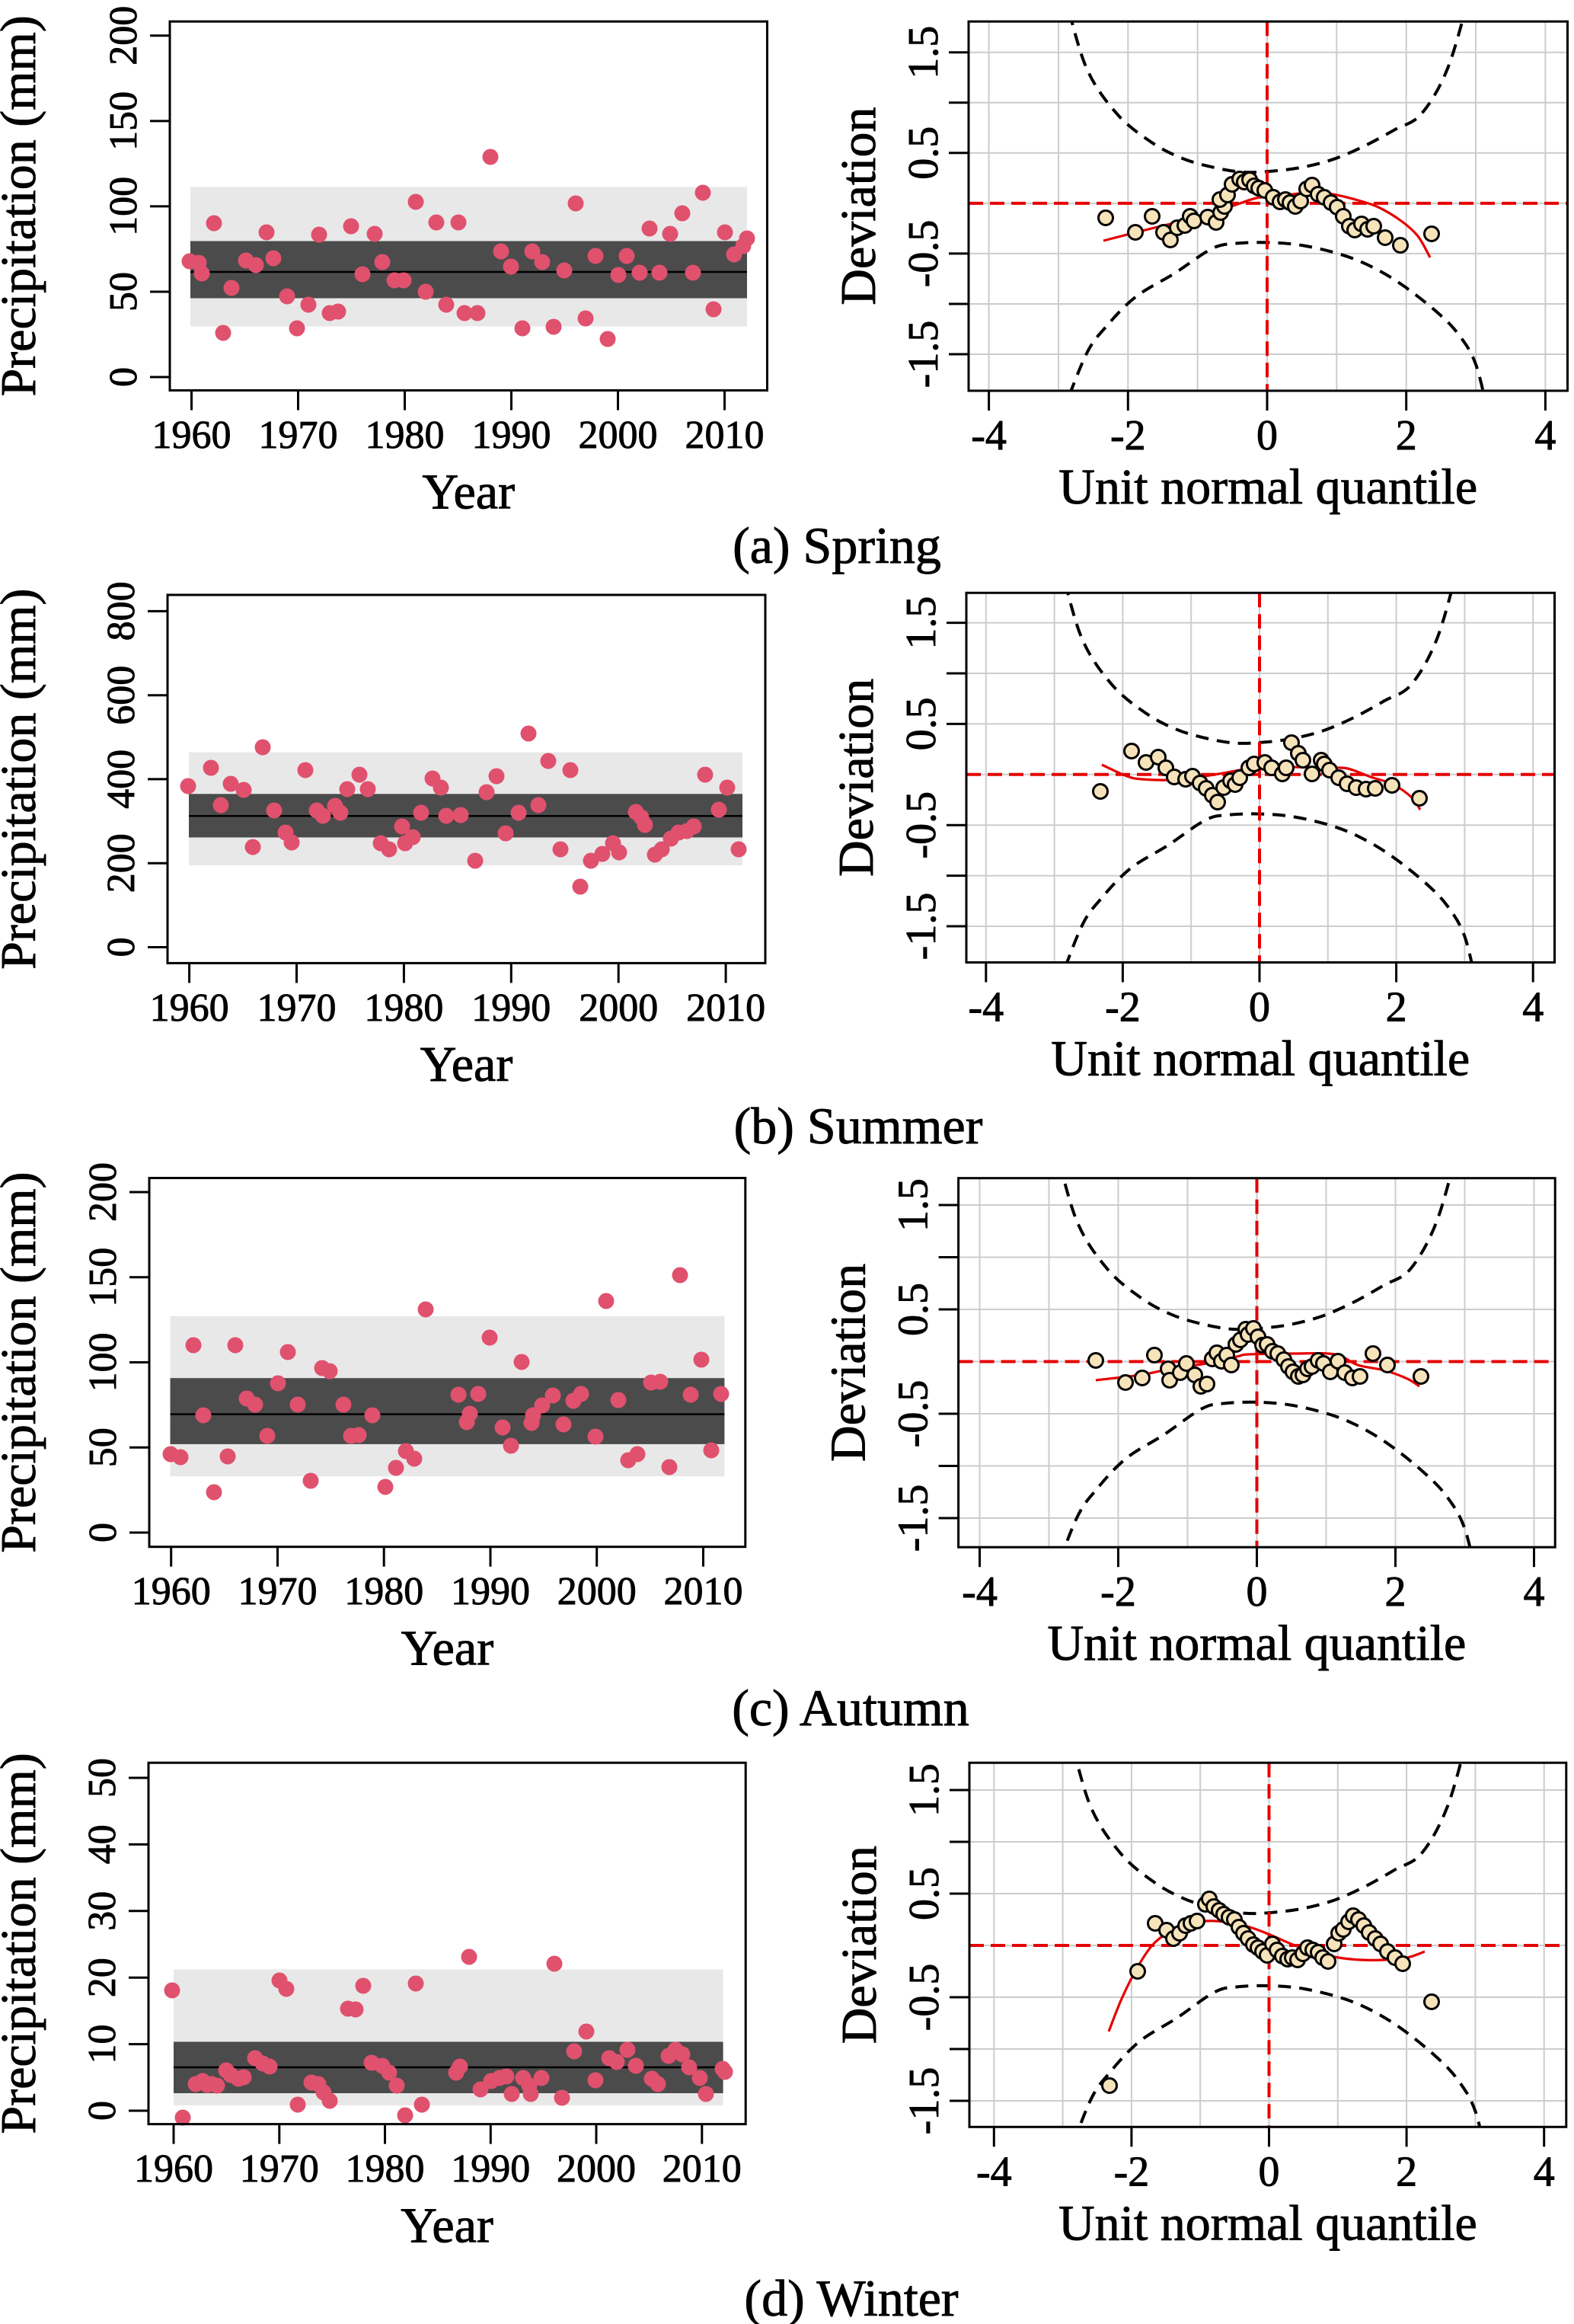 The width and height of the screenshot is (1574, 2324). What do you see at coordinates (103, 1977) in the screenshot?
I see `svg-text: 20` at bounding box center [103, 1977].